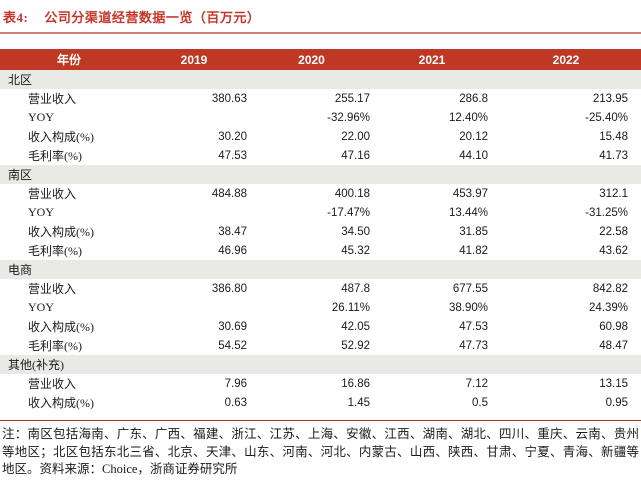 The image size is (641, 485). I want to click on cell-value: 0.95, so click(616, 402).